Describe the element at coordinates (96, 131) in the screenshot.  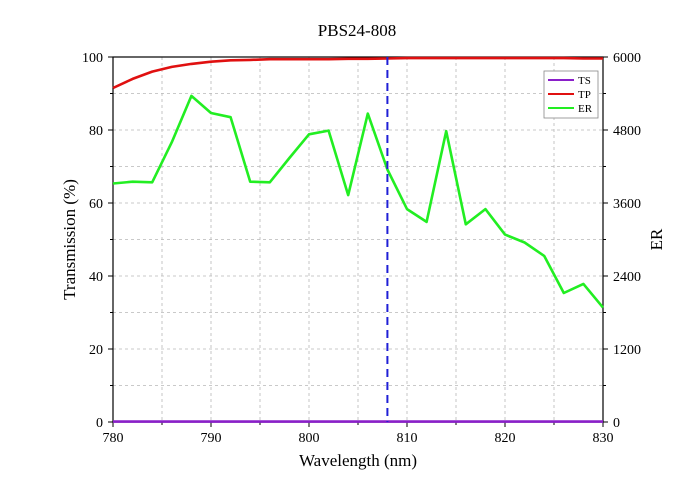
I see `y-tick-label: 80` at that location.